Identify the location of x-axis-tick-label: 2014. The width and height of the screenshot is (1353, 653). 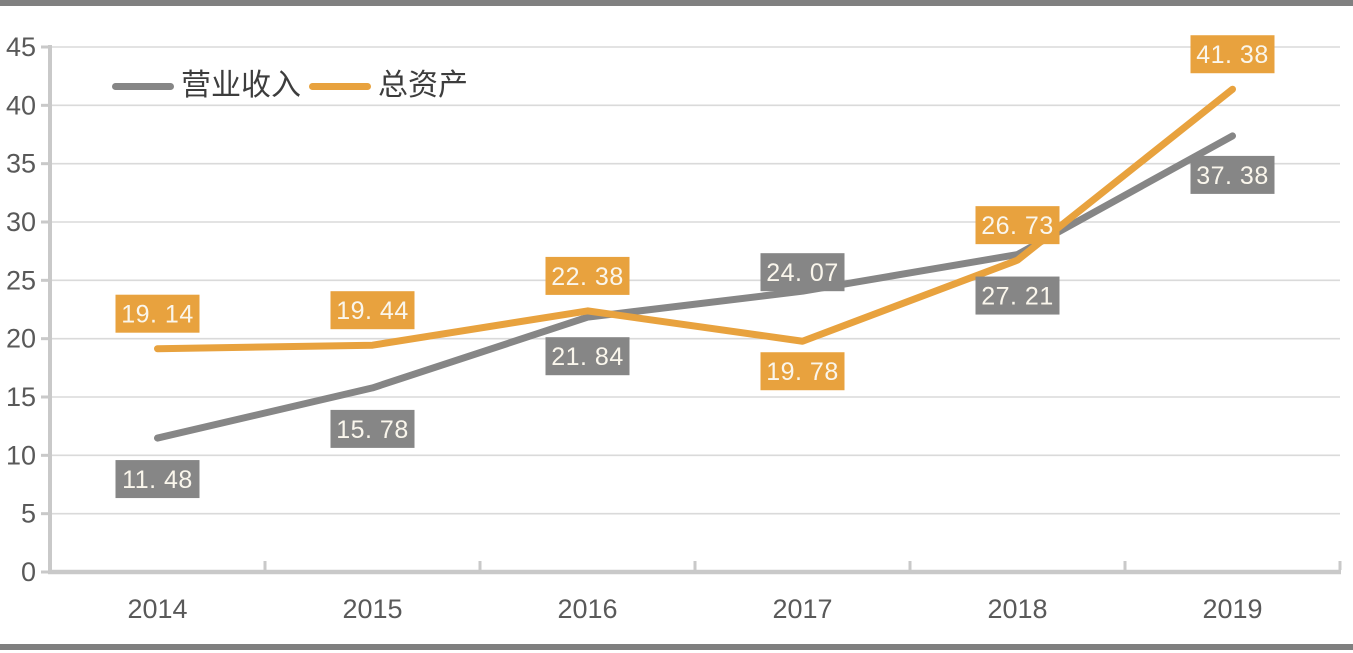
(157, 609).